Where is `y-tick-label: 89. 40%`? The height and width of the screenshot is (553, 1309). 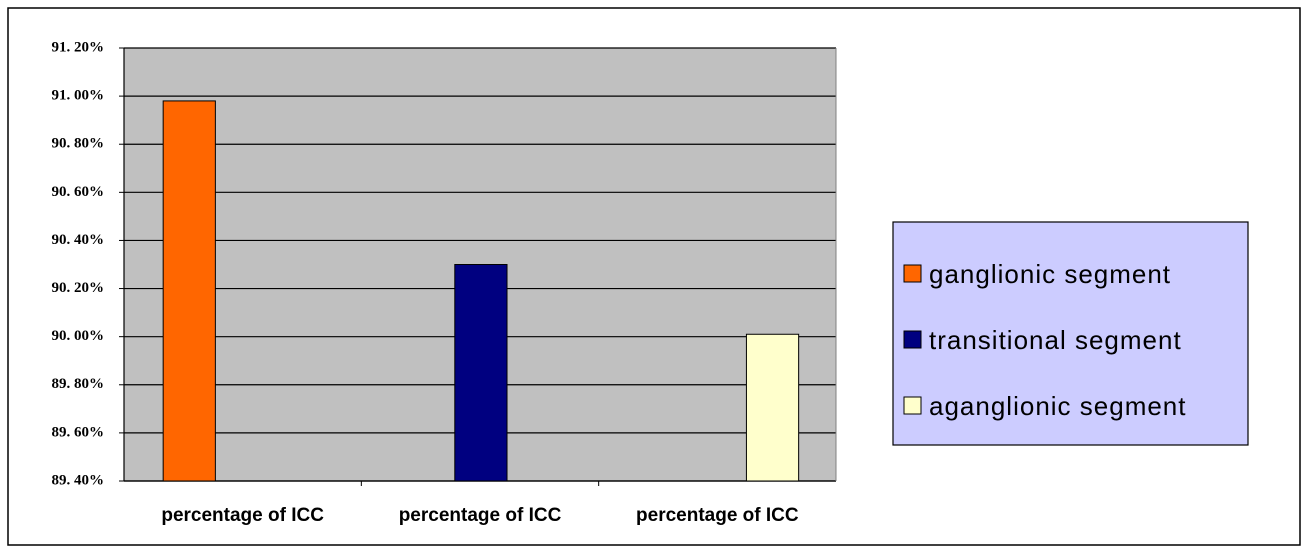
y-tick-label: 89. 40% is located at coordinates (78, 480).